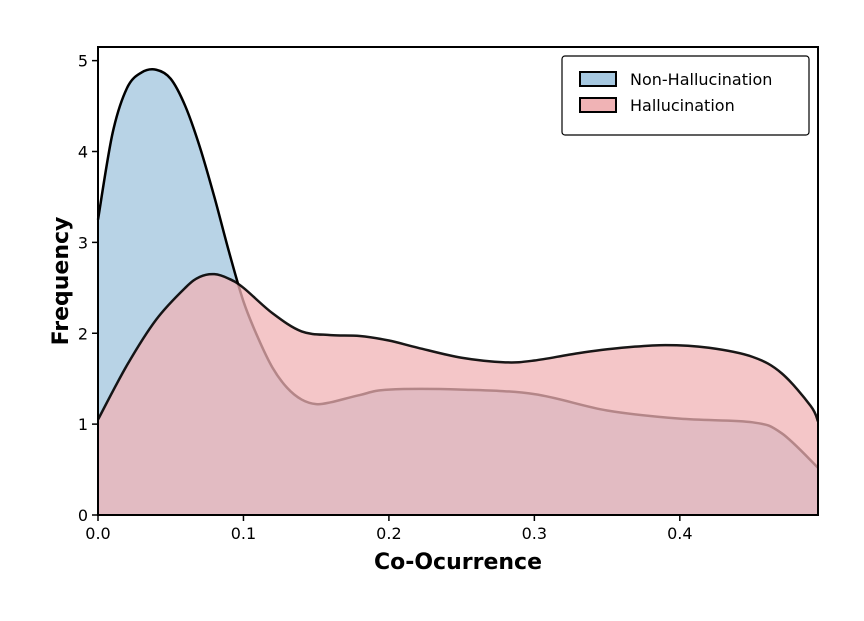 The height and width of the screenshot is (621, 864). Describe the element at coordinates (679, 533) in the screenshot. I see `x-tick-label: 0.4` at that location.